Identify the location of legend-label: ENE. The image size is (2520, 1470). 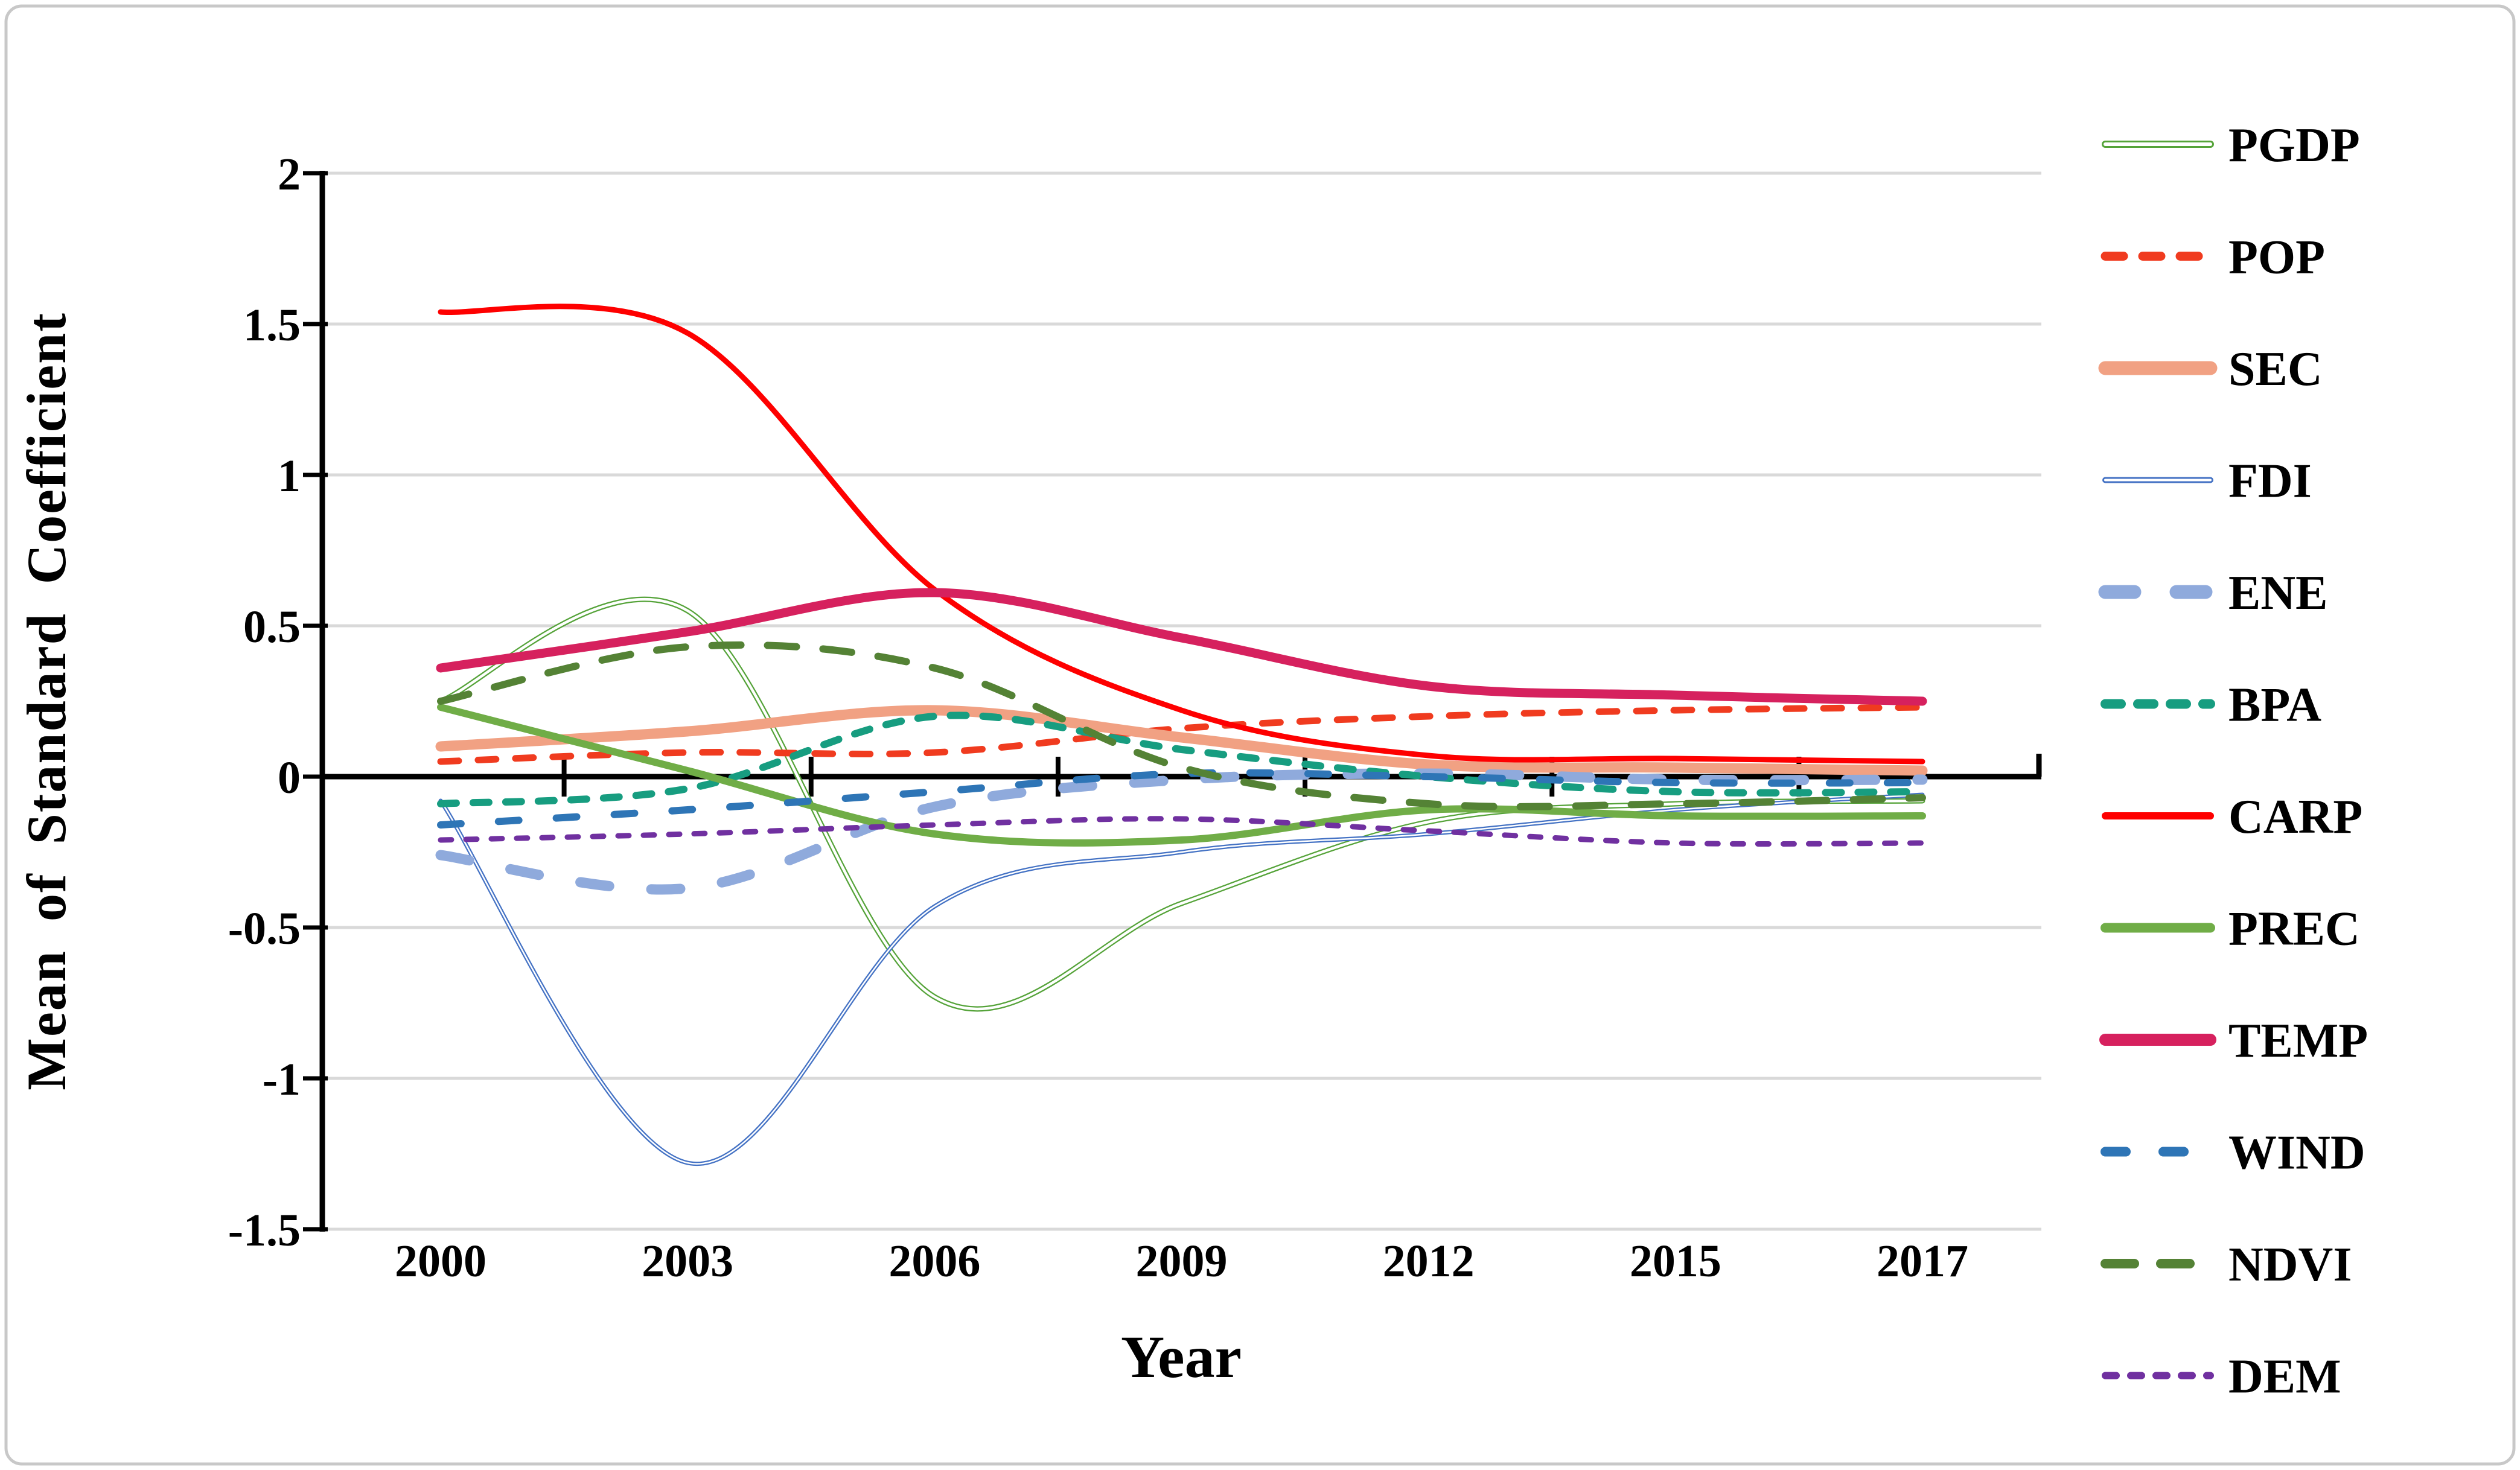
(2278, 593).